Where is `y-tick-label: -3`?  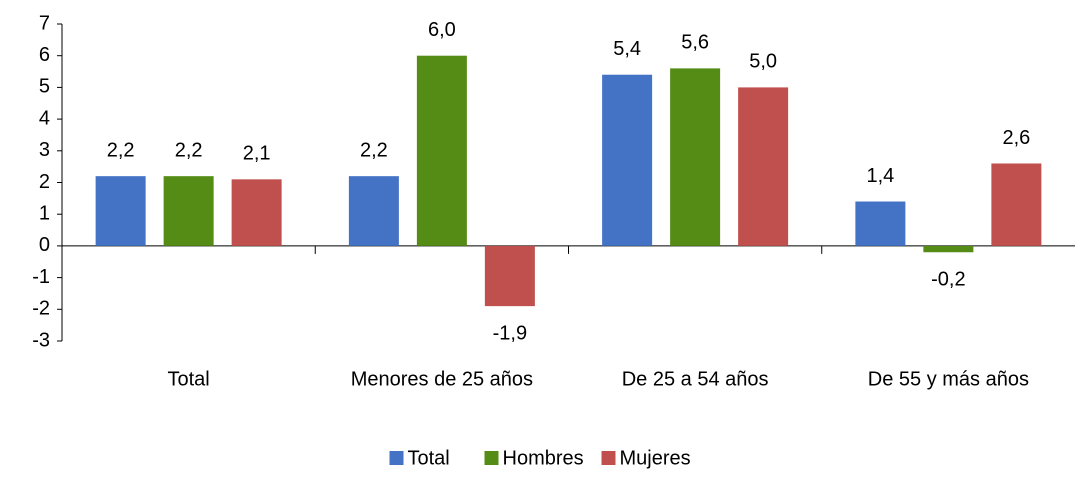 y-tick-label: -3 is located at coordinates (41, 340).